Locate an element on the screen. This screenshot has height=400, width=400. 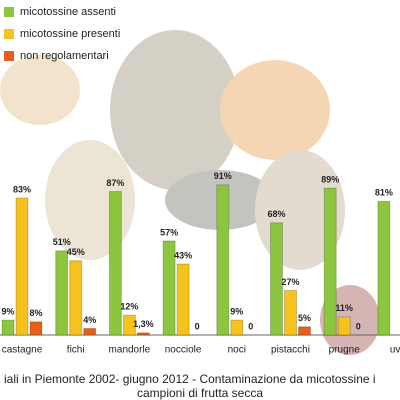
data-label: 89% is located at coordinates (330, 180).